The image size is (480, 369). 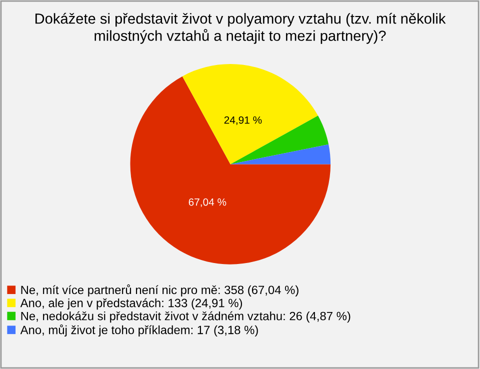 What do you see at coordinates (243, 120) in the screenshot?
I see `data-label: 24,91 %` at bounding box center [243, 120].